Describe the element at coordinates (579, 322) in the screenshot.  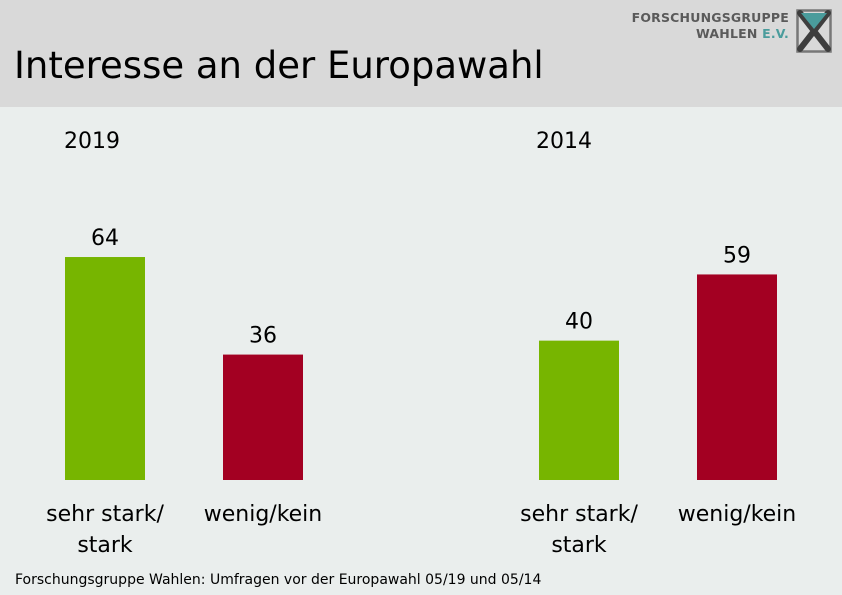
I see `chart-1-value-label-0: 40` at that location.